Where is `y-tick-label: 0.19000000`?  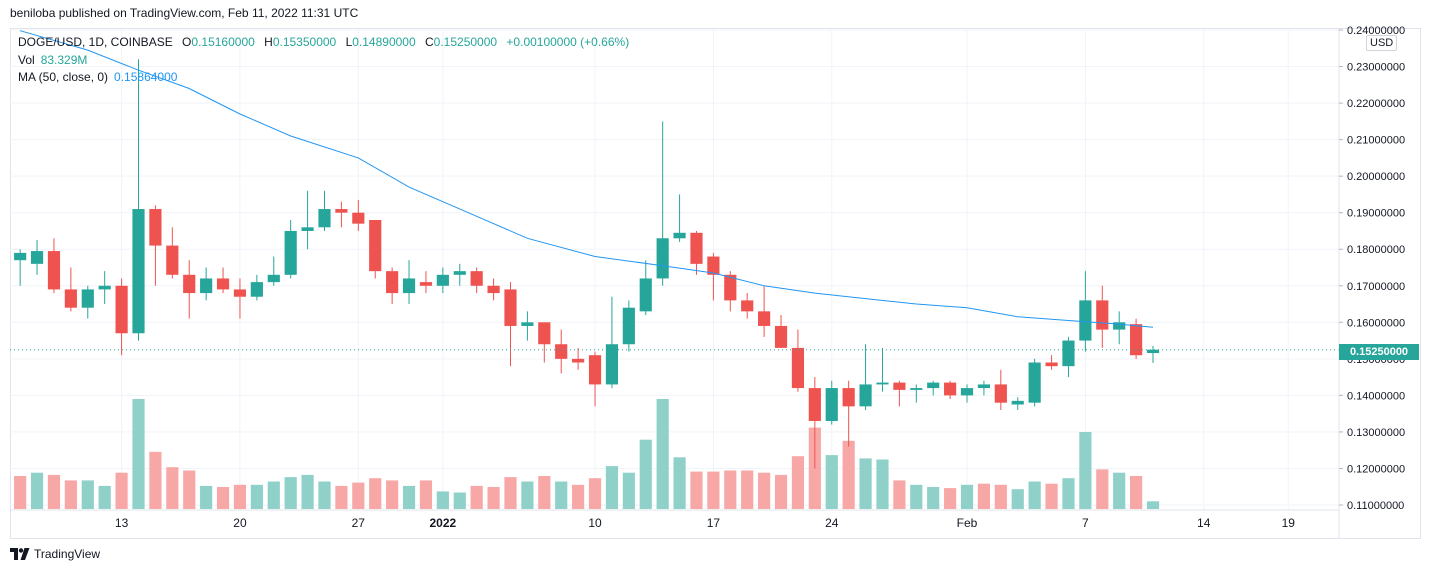
y-tick-label: 0.19000000 is located at coordinates (1376, 214).